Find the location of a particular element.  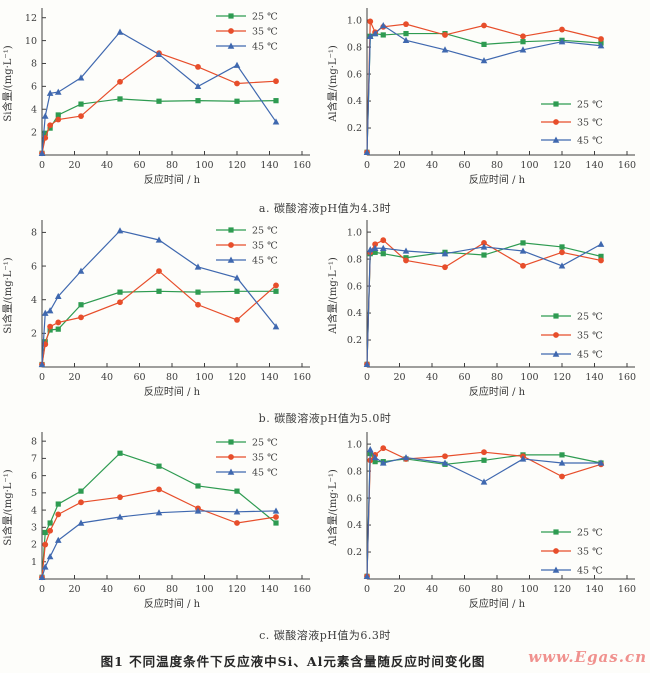

svg-text: 3 is located at coordinates (34, 528).